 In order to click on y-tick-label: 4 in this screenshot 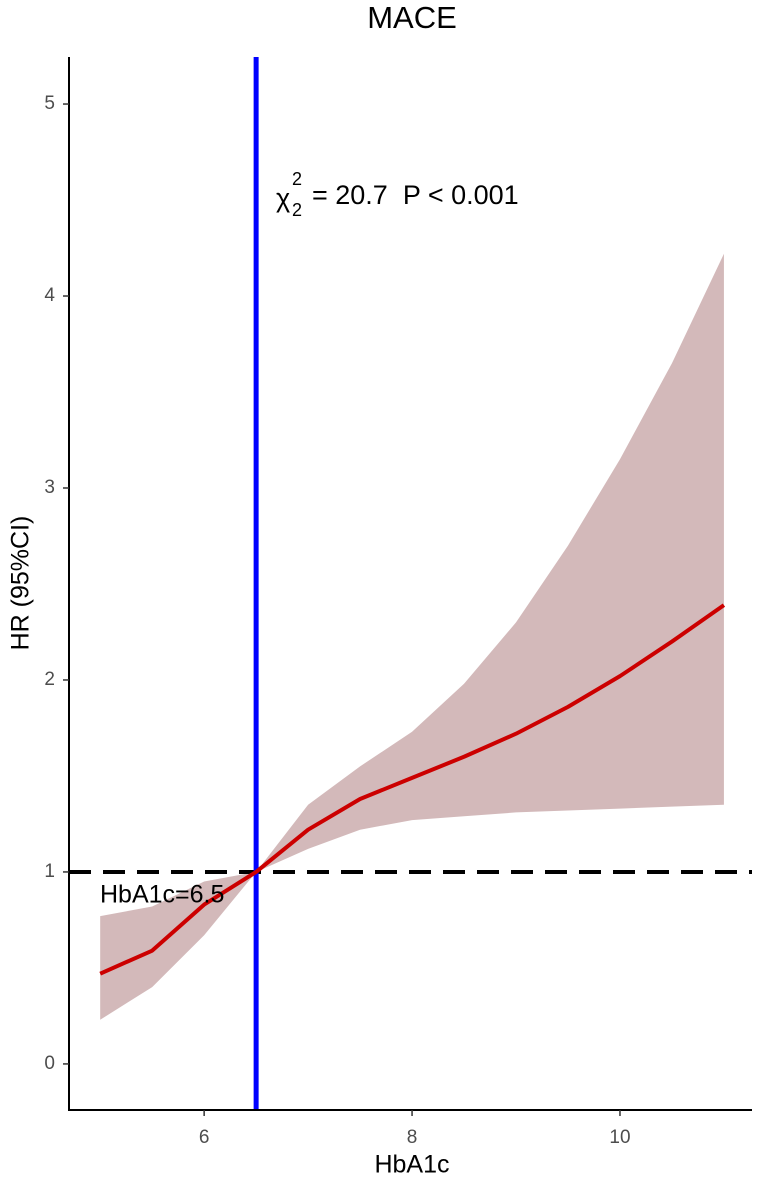, I will do `click(49, 295)`.